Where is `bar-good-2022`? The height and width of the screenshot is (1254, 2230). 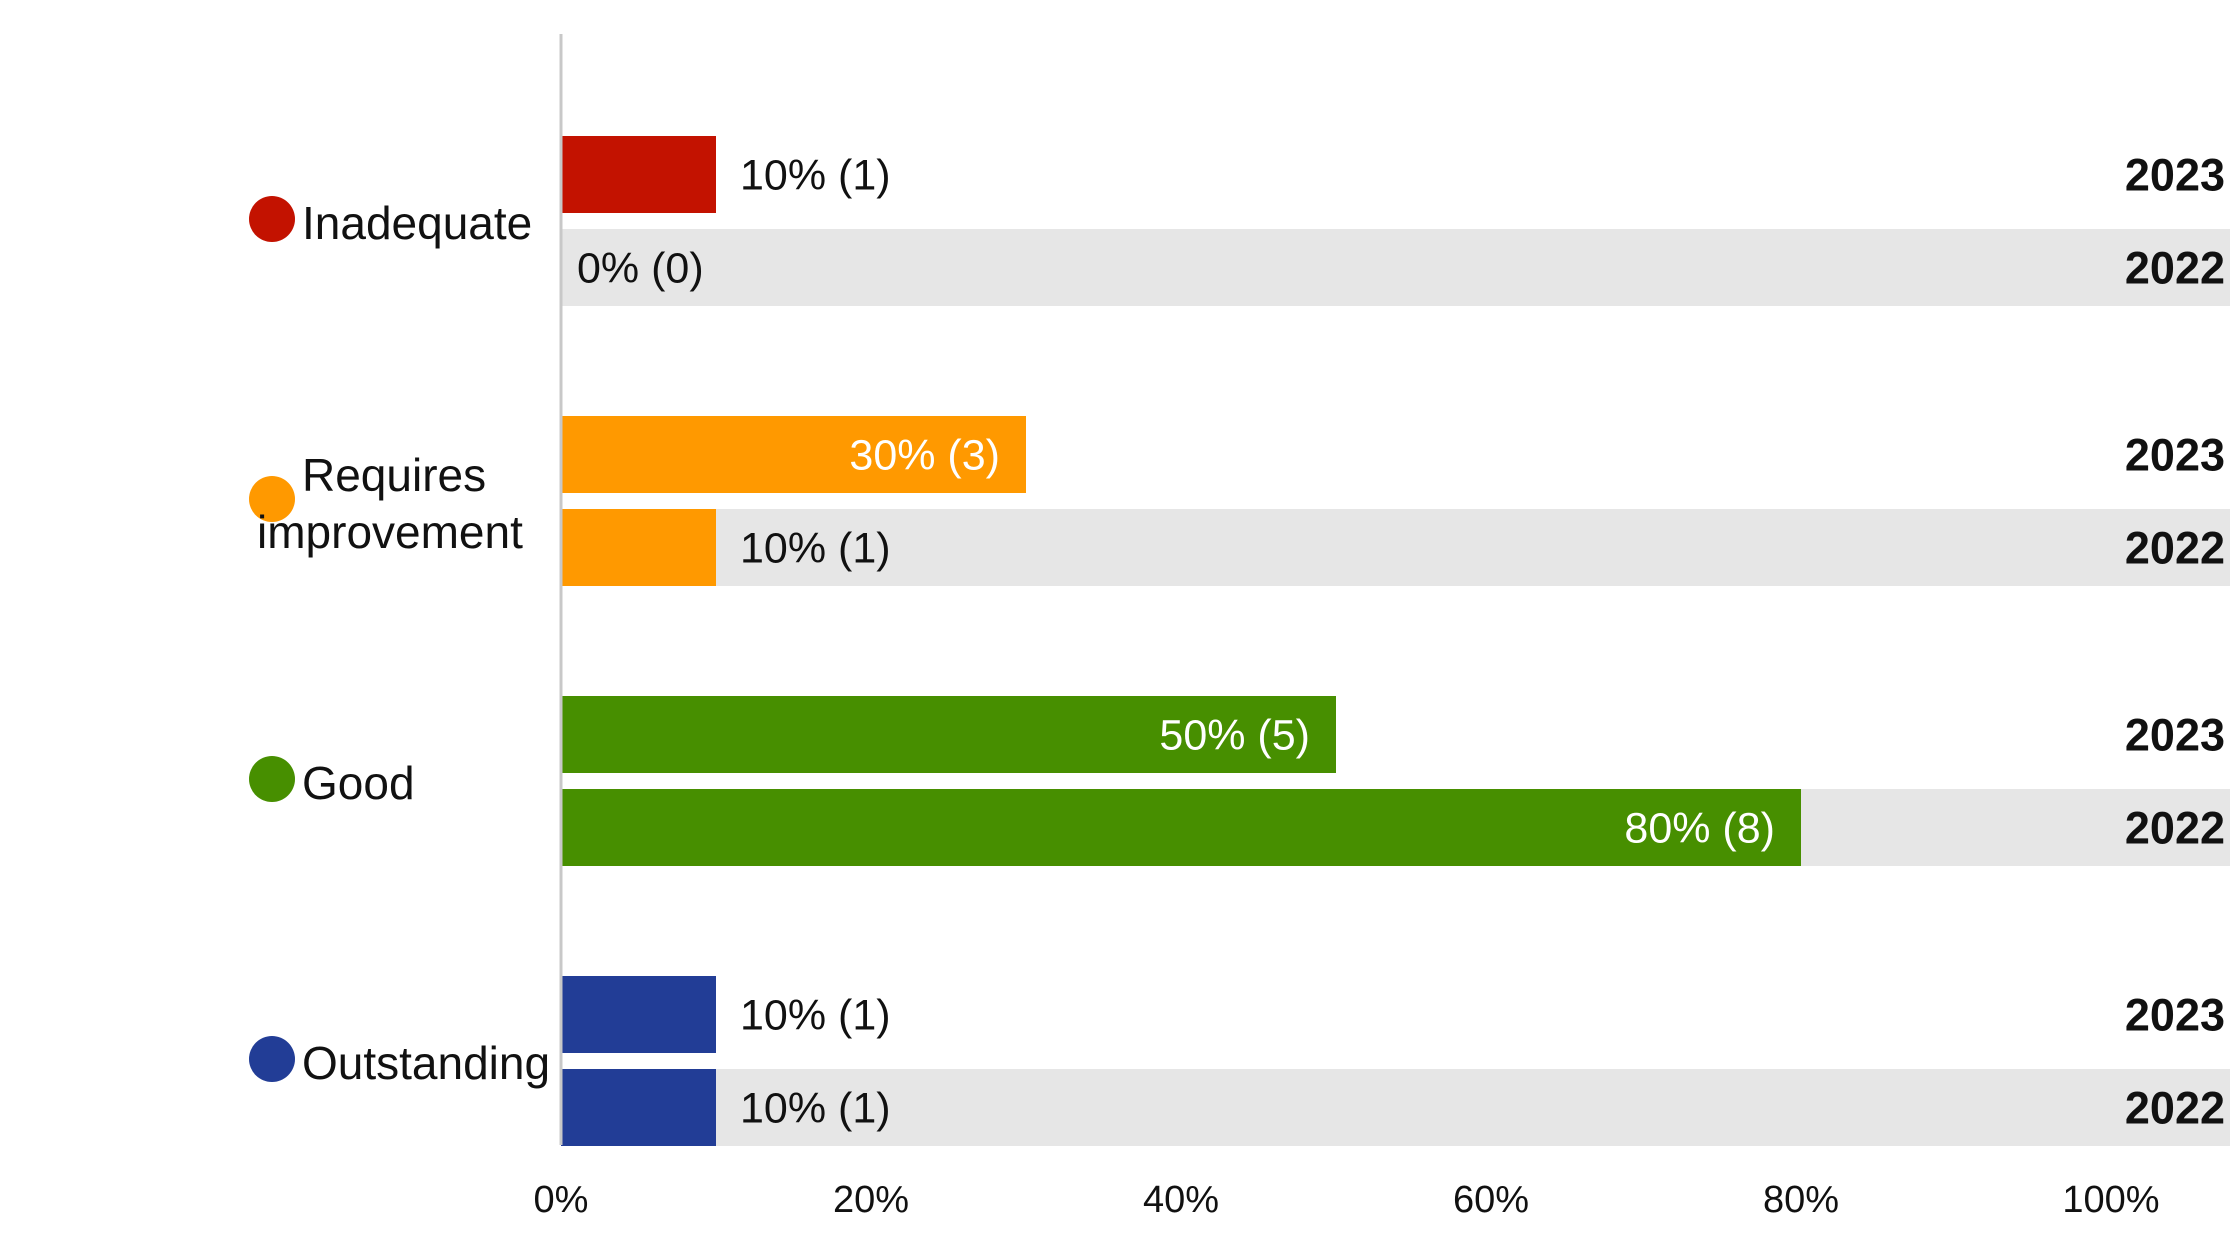
bar-good-2022 is located at coordinates (1181, 827).